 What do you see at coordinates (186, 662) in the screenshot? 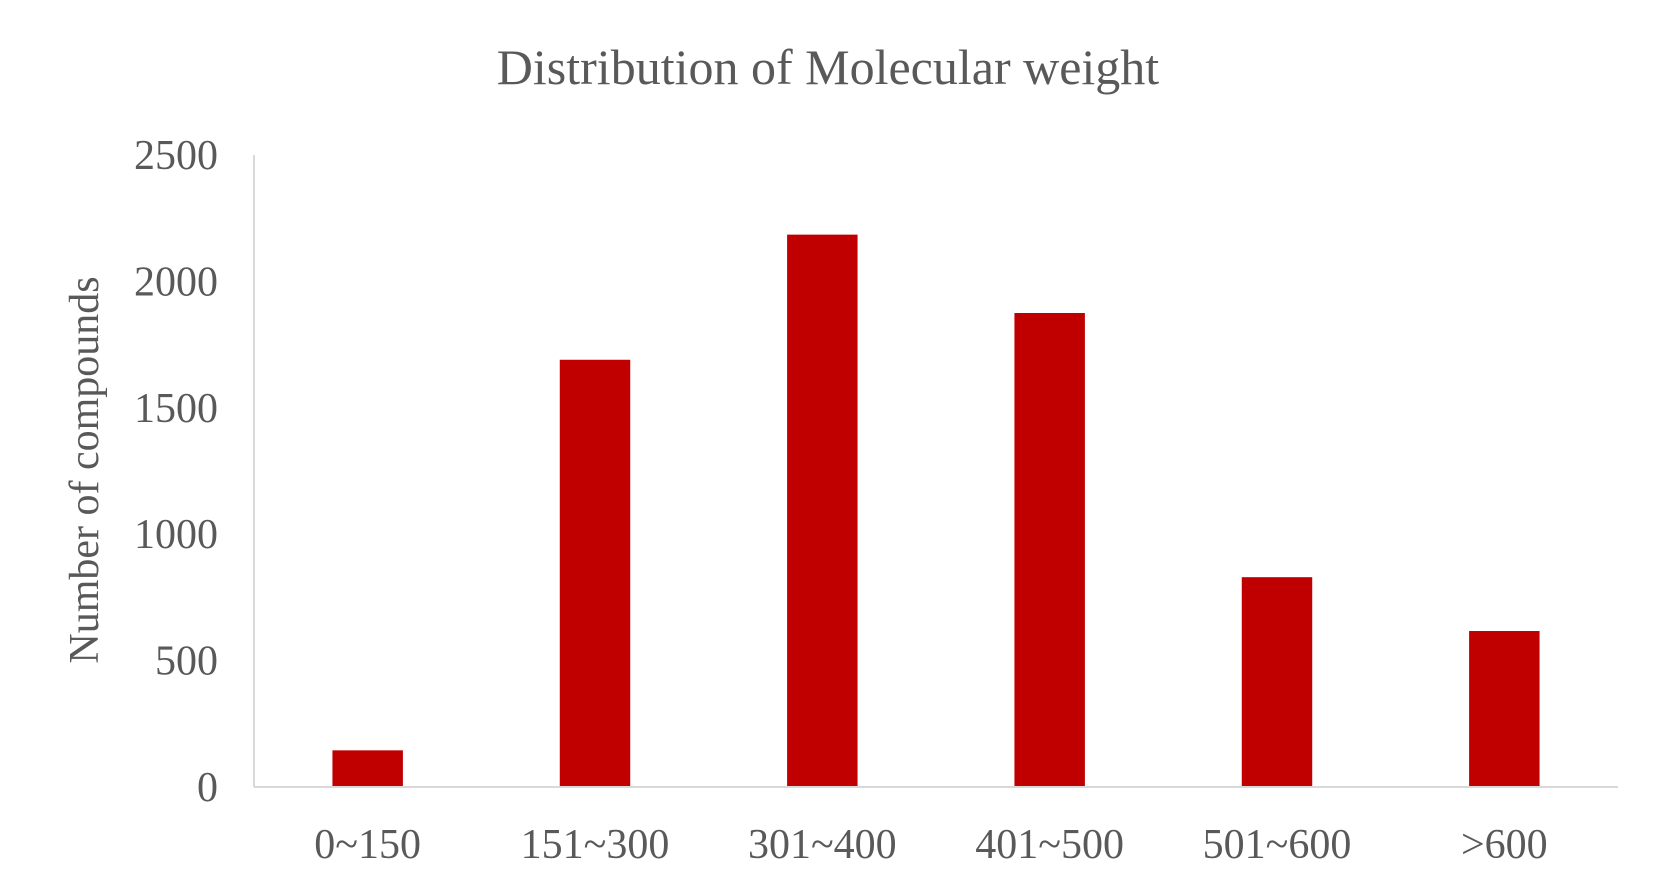
I see `y-tick-label: 500` at bounding box center [186, 662].